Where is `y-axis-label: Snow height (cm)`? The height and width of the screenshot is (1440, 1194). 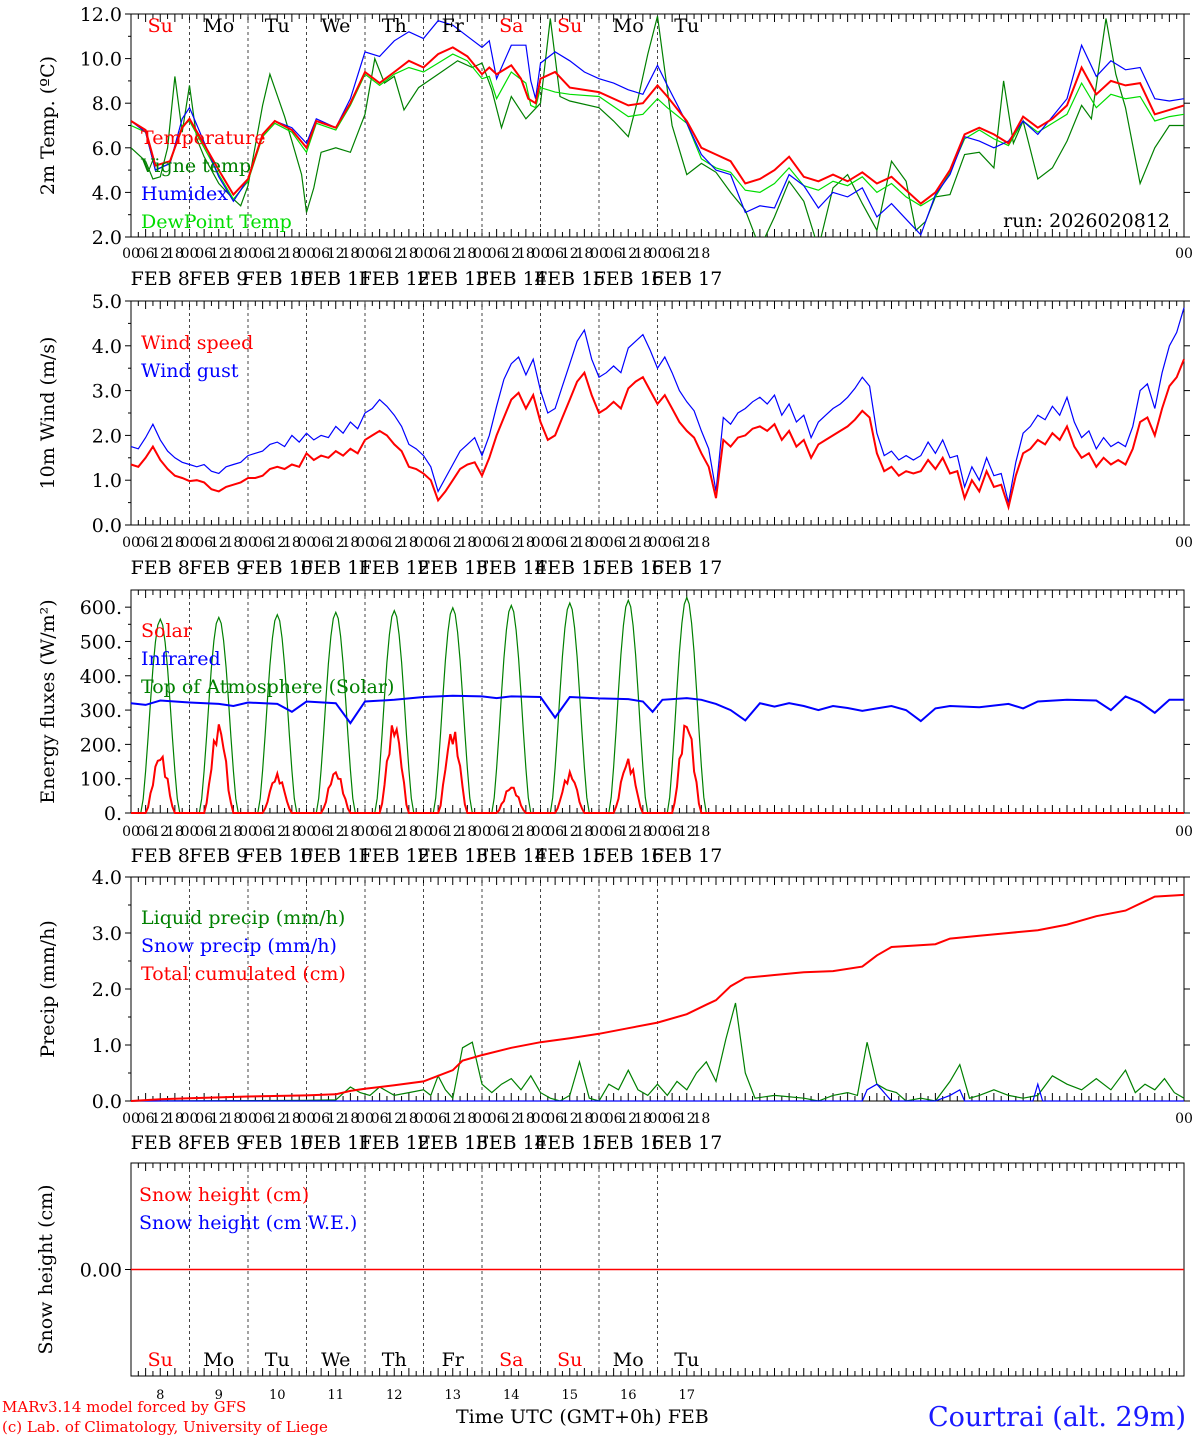
y-axis-label: Snow height (cm) is located at coordinates (46, 1269).